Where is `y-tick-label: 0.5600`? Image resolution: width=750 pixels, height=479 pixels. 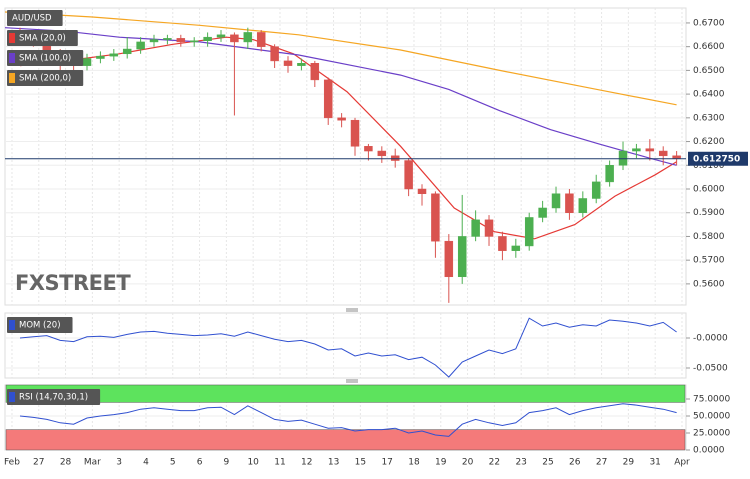
y-tick-label: 0.5600 is located at coordinates (709, 284).